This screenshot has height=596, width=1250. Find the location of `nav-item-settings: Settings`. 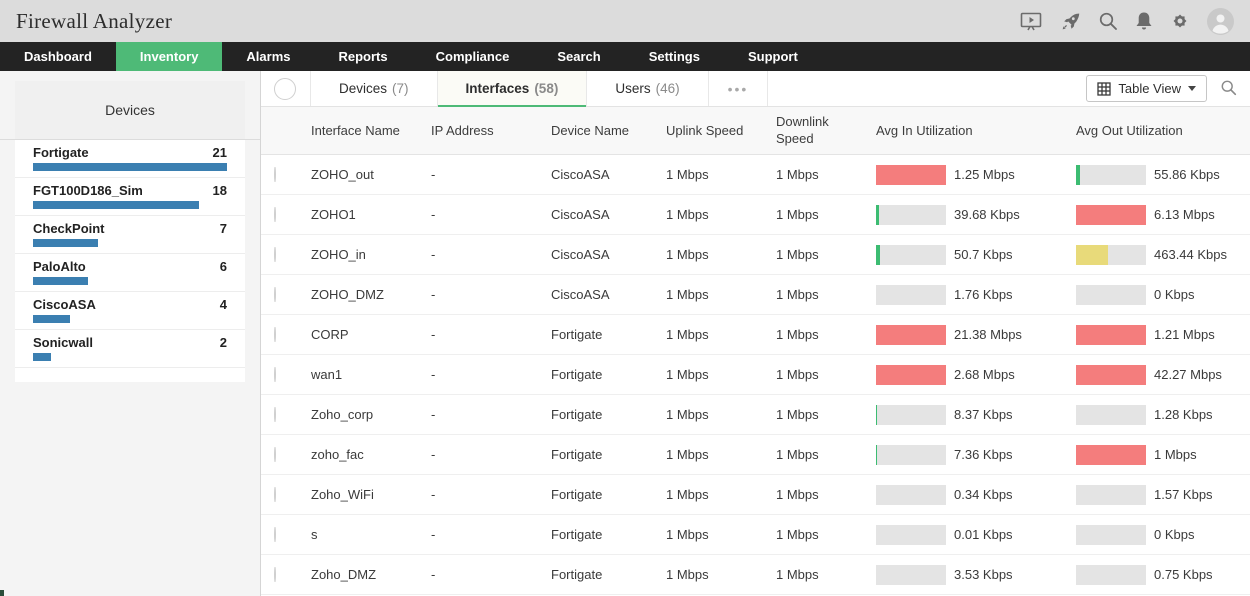

nav-item-settings: Settings is located at coordinates (674, 56).